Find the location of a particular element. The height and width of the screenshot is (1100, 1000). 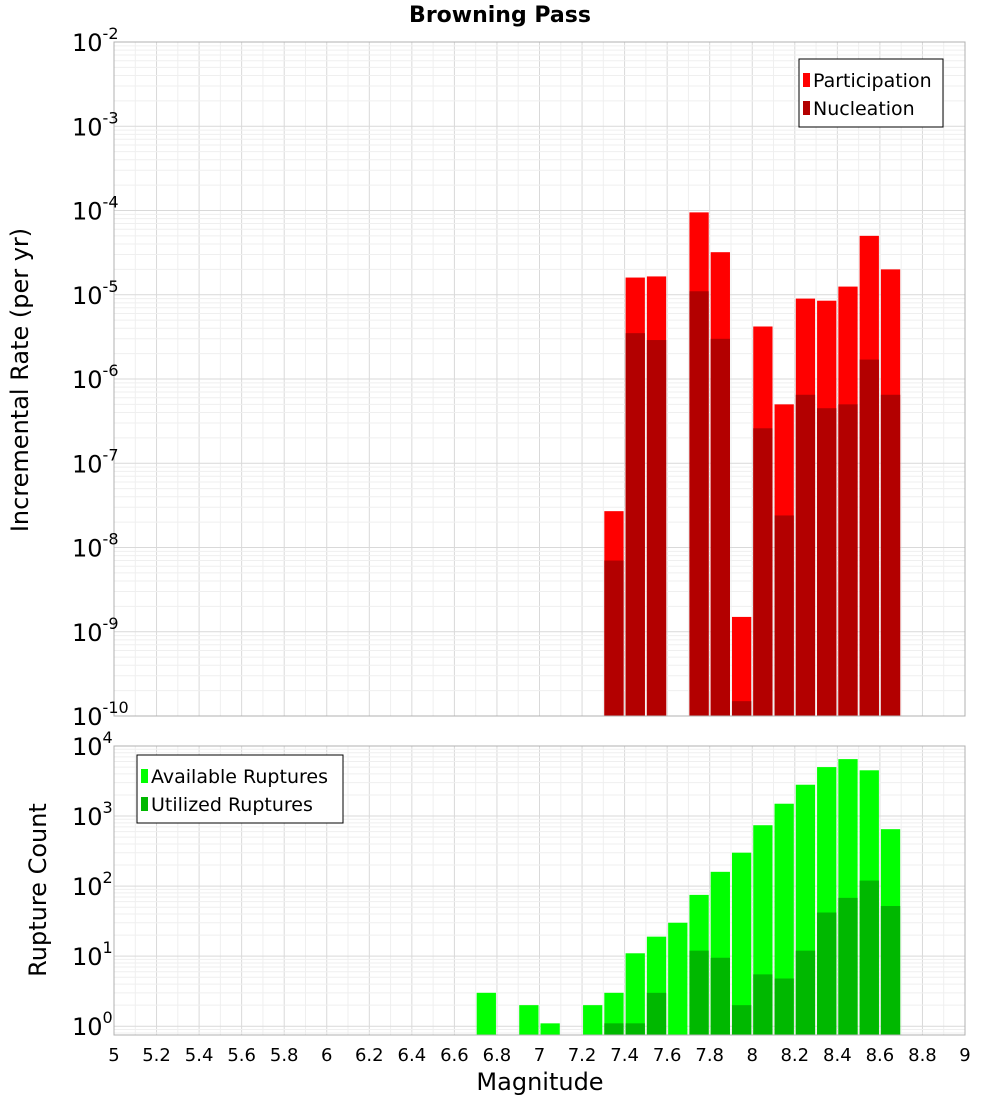

bottom-y-axis-label: Rupture Count is located at coordinates (38, 890).